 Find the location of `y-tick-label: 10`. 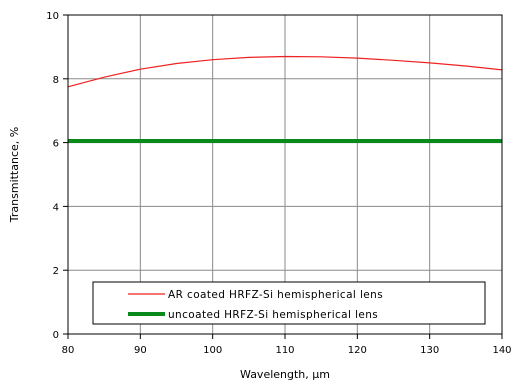

y-tick-label: 10 is located at coordinates (52, 16).